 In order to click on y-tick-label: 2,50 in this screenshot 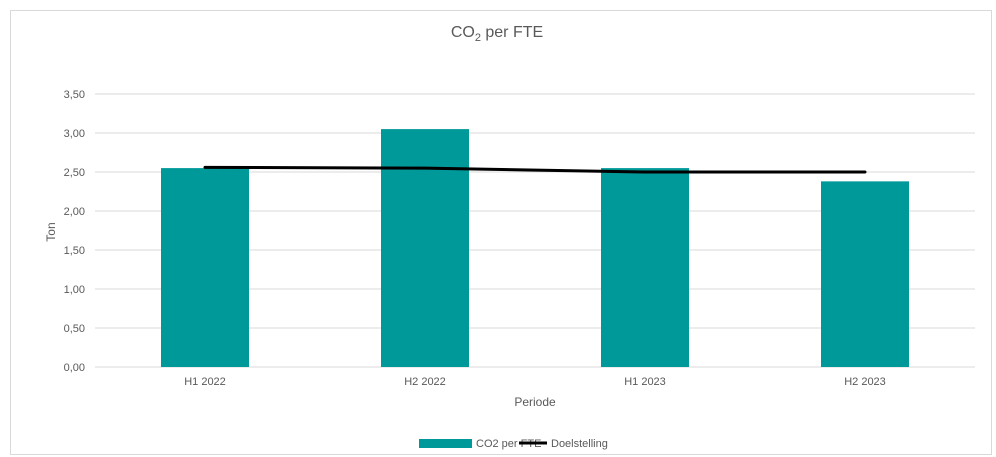, I will do `click(74, 173)`.